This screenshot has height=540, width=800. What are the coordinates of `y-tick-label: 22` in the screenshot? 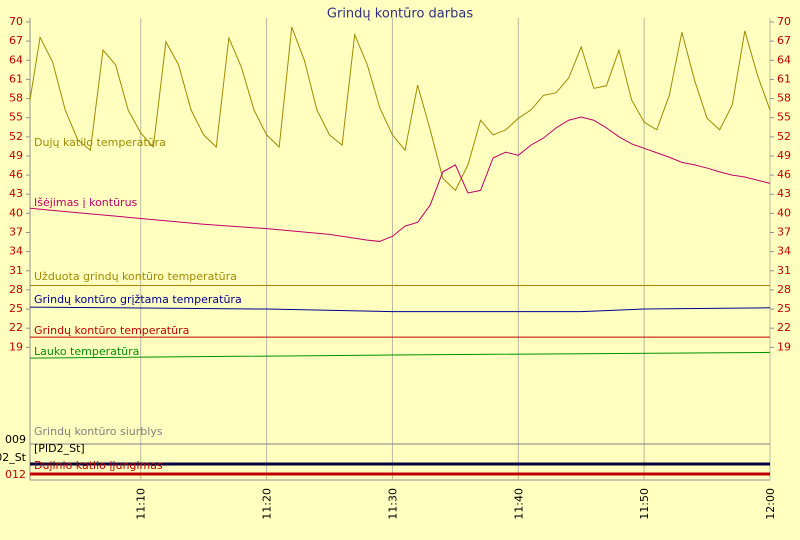 It's located at (16, 327).